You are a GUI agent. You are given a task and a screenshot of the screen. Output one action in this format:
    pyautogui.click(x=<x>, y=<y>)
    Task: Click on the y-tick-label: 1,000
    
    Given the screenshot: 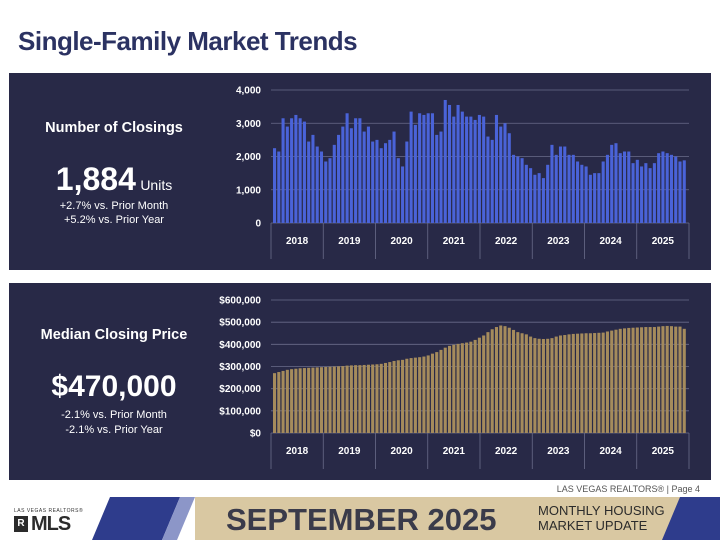 What is the action you would take?
    pyautogui.click(x=248, y=190)
    